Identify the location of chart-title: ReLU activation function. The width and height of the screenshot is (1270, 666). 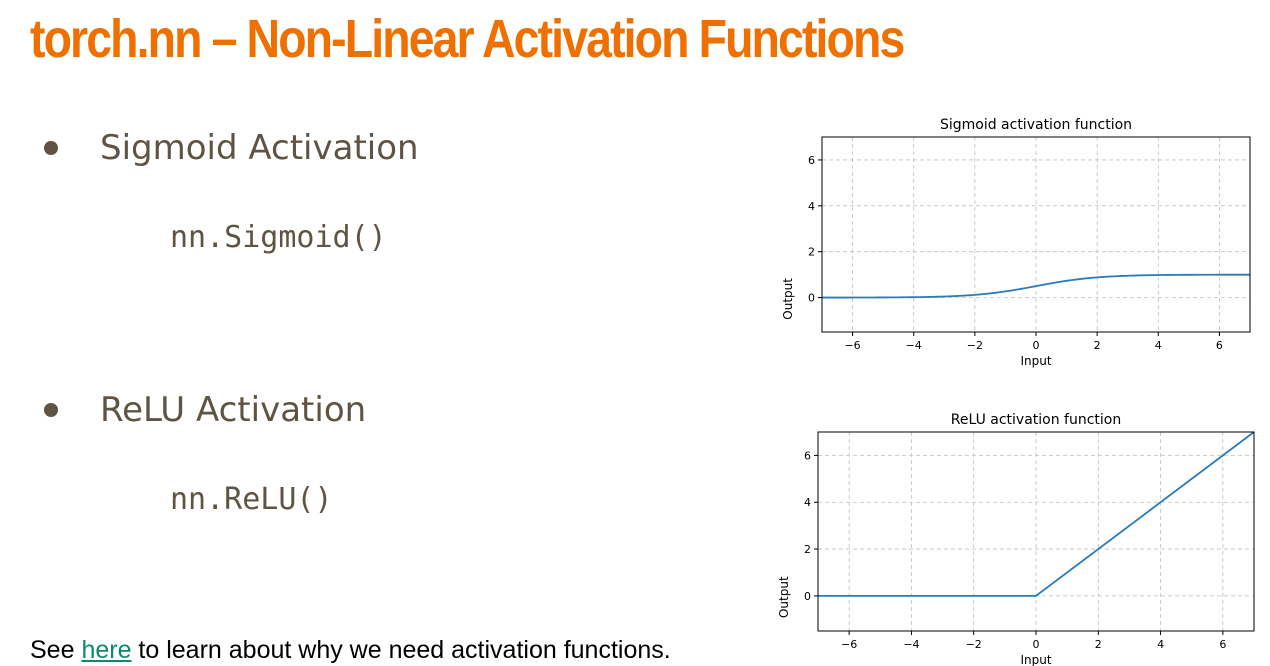
(1036, 420).